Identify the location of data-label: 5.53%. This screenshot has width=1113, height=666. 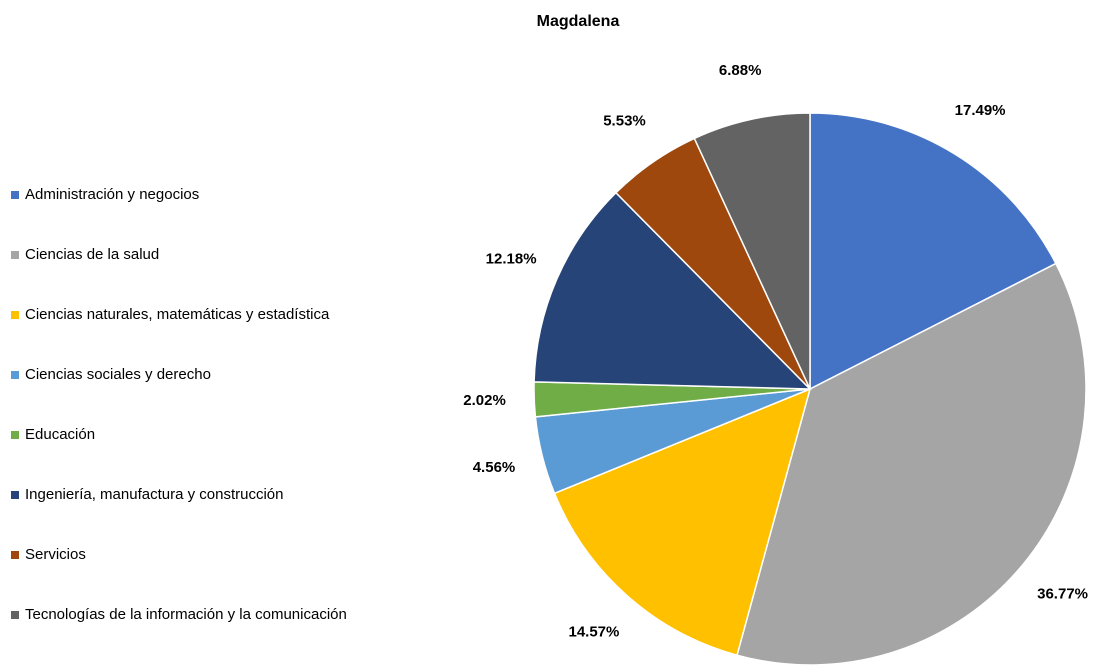
(624, 120).